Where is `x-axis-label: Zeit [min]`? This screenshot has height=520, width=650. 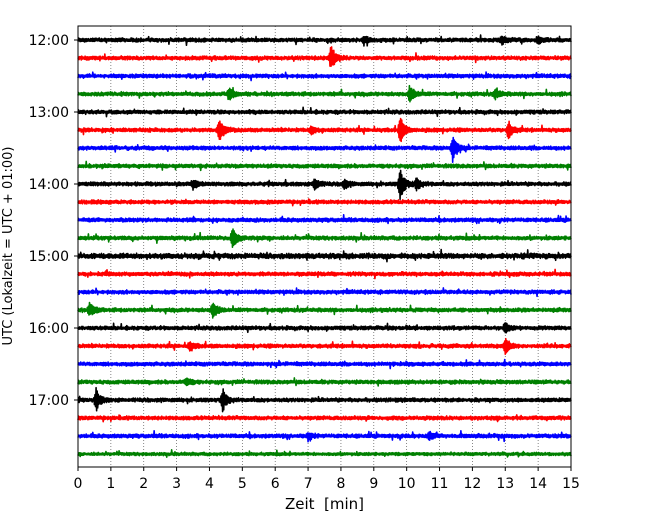 x-axis-label: Zeit [min] is located at coordinates (324, 504).